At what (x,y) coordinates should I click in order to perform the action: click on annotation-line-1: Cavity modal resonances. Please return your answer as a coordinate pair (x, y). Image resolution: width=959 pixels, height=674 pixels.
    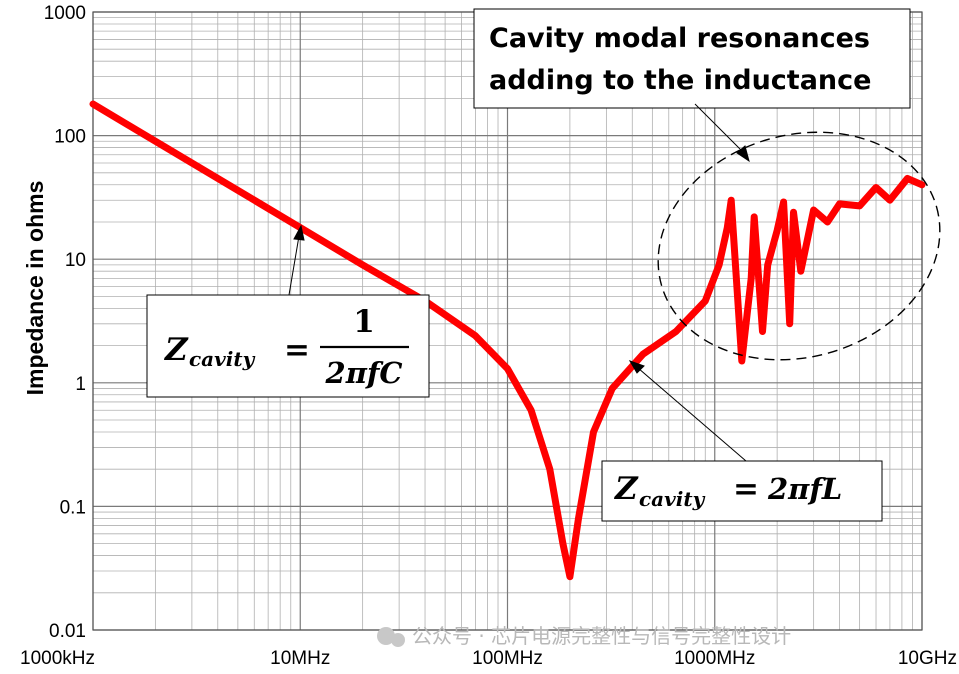
    Looking at the image, I should click on (679, 38).